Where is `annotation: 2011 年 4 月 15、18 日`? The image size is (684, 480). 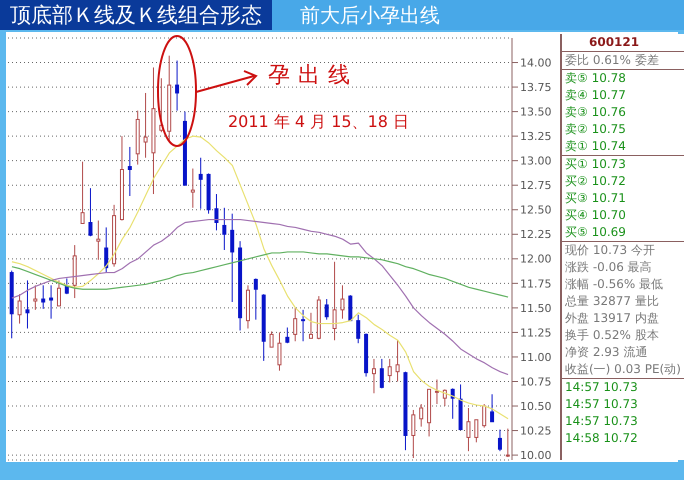
annotation: 2011 年 4 月 15、18 日 is located at coordinates (319, 122).